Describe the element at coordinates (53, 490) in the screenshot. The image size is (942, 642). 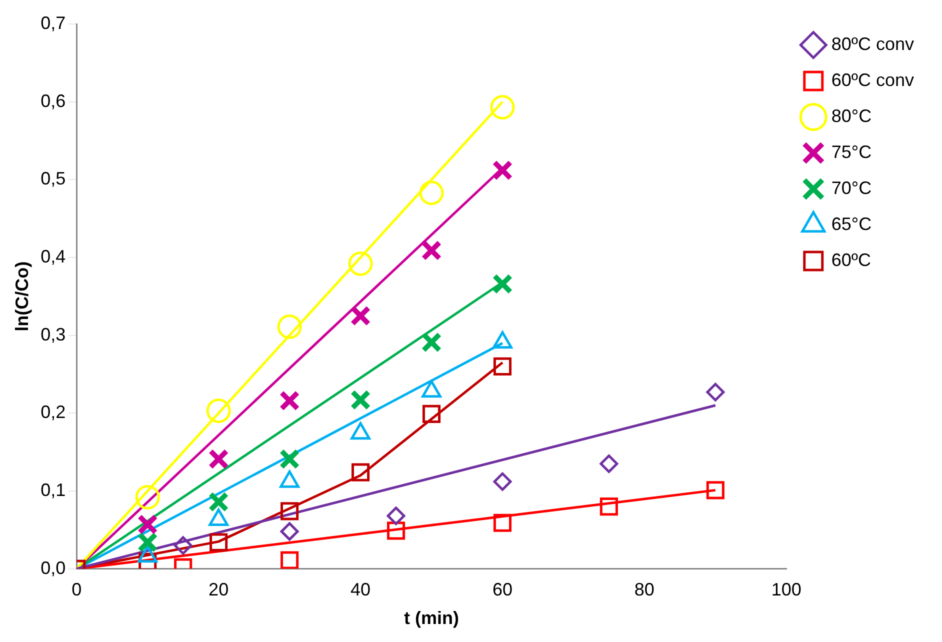
I see `y-tick-label: 0,1` at that location.